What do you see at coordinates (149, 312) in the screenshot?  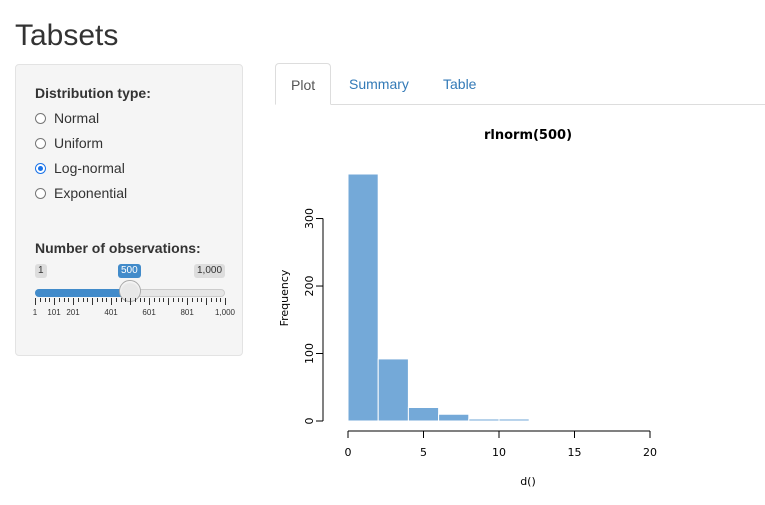 I see `slider-tick-label: 601` at bounding box center [149, 312].